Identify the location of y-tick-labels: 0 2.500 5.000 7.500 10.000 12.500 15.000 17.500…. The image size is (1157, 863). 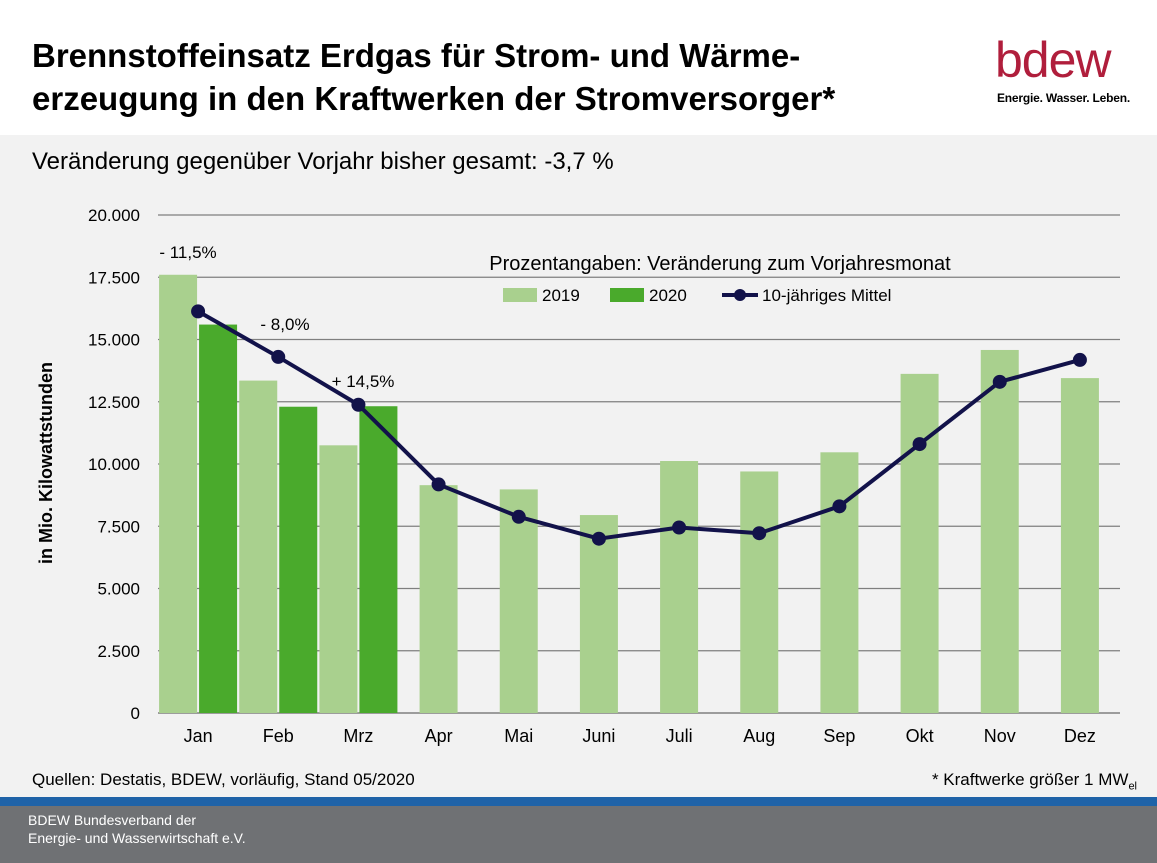
(114, 464).